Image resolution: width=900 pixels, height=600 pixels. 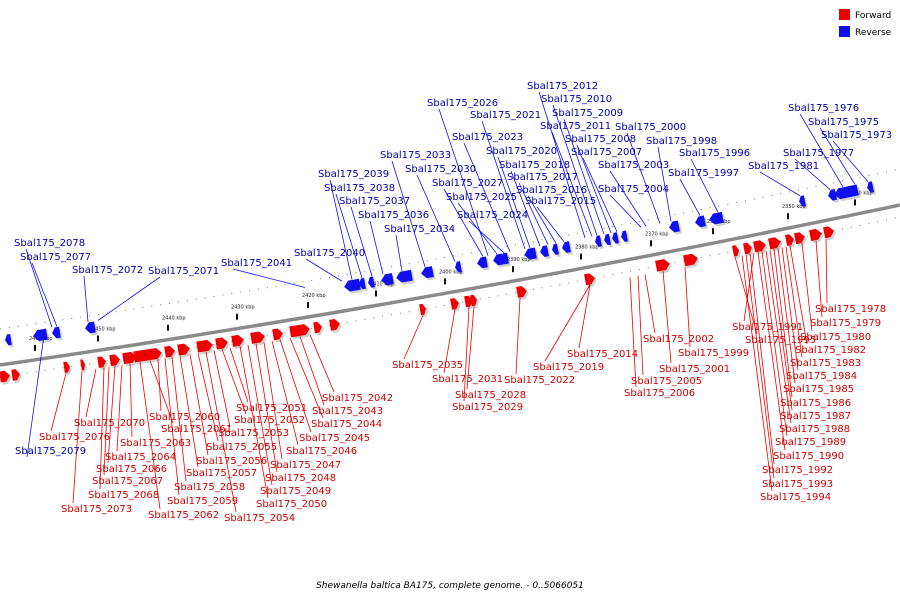 What do you see at coordinates (490, 395) in the screenshot?
I see `gene-label: Sbal175_2028` at bounding box center [490, 395].